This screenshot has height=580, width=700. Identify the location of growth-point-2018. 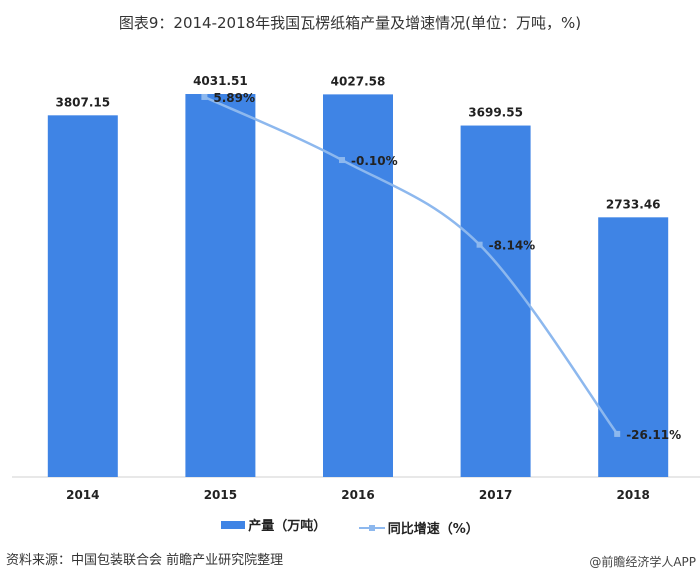
(617, 433).